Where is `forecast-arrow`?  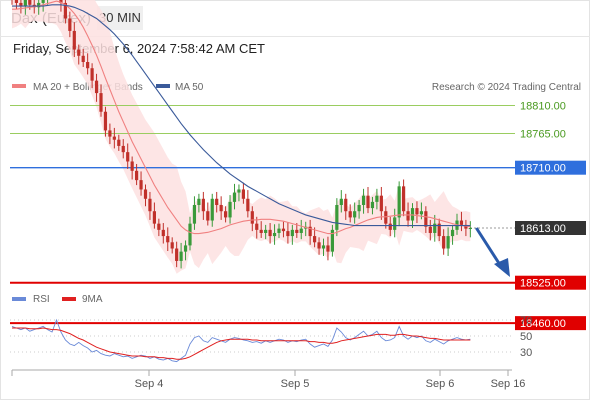 forecast-arrow is located at coordinates (492, 252).